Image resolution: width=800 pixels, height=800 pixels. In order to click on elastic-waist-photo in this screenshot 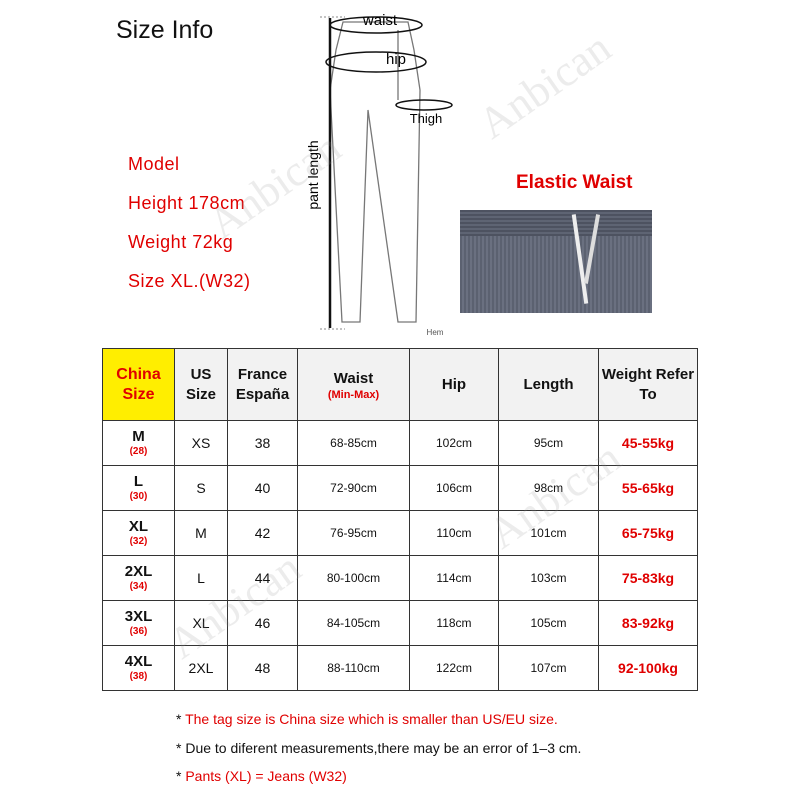, I will do `click(556, 261)`.